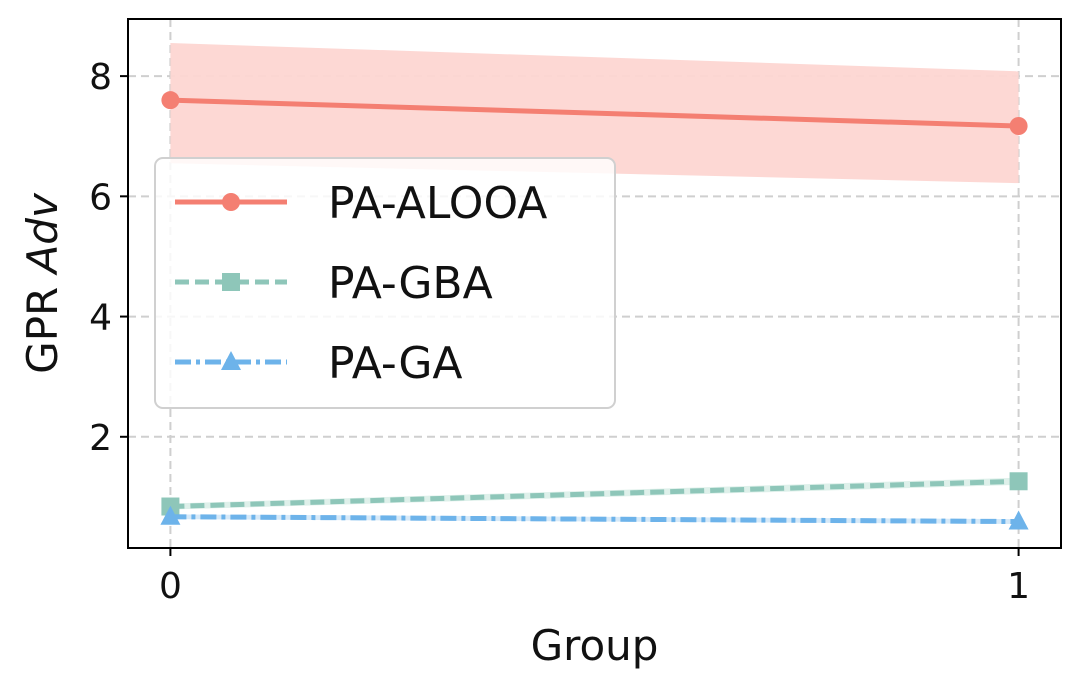 Image resolution: width=1081 pixels, height=691 pixels. Describe the element at coordinates (100, 77) in the screenshot. I see `y-tick-label-8: 8` at that location.